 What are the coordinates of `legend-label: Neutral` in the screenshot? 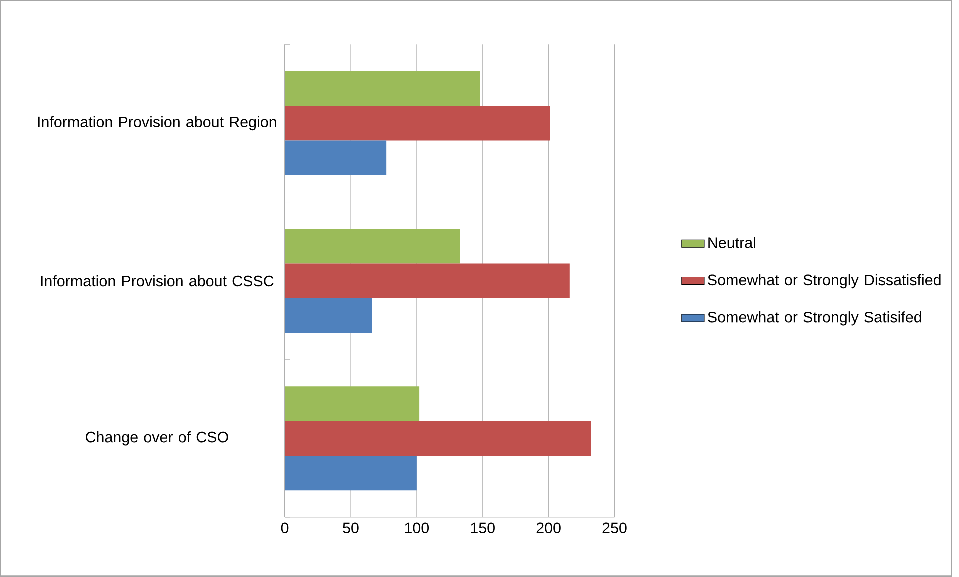 It's located at (732, 242).